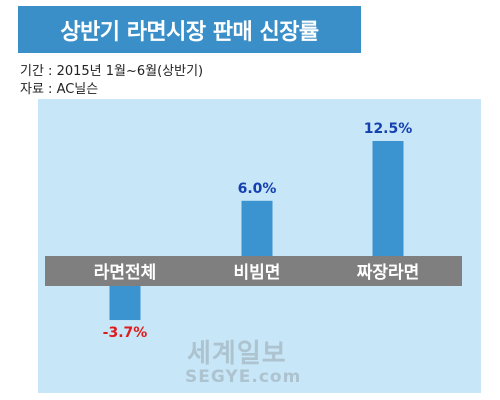 Image resolution: width=500 pixels, height=400 pixels. Describe the element at coordinates (125, 333) in the screenshot. I see `data-label-1: -3.7%` at that location.